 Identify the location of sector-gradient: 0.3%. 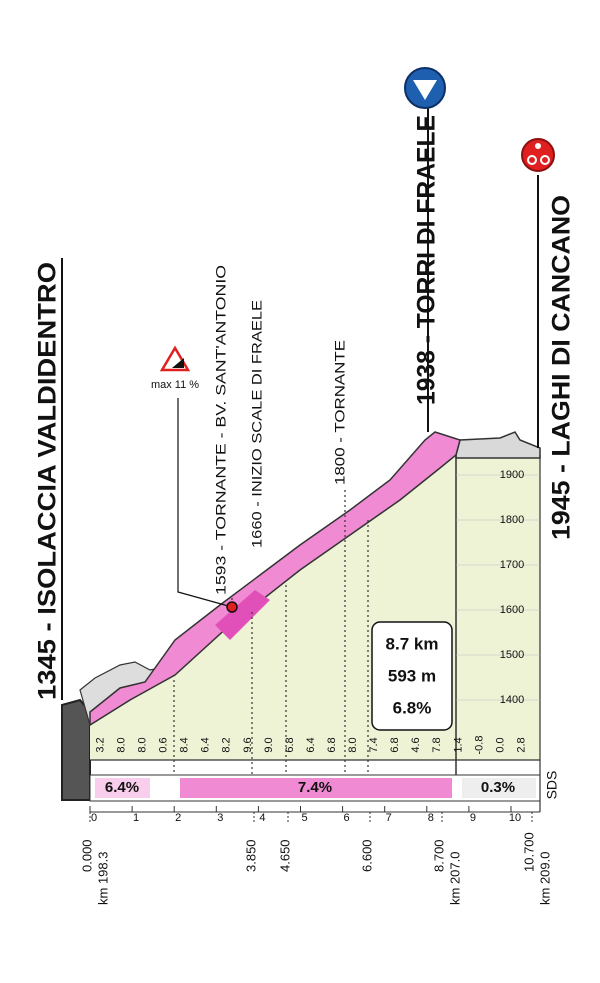
(498, 787).